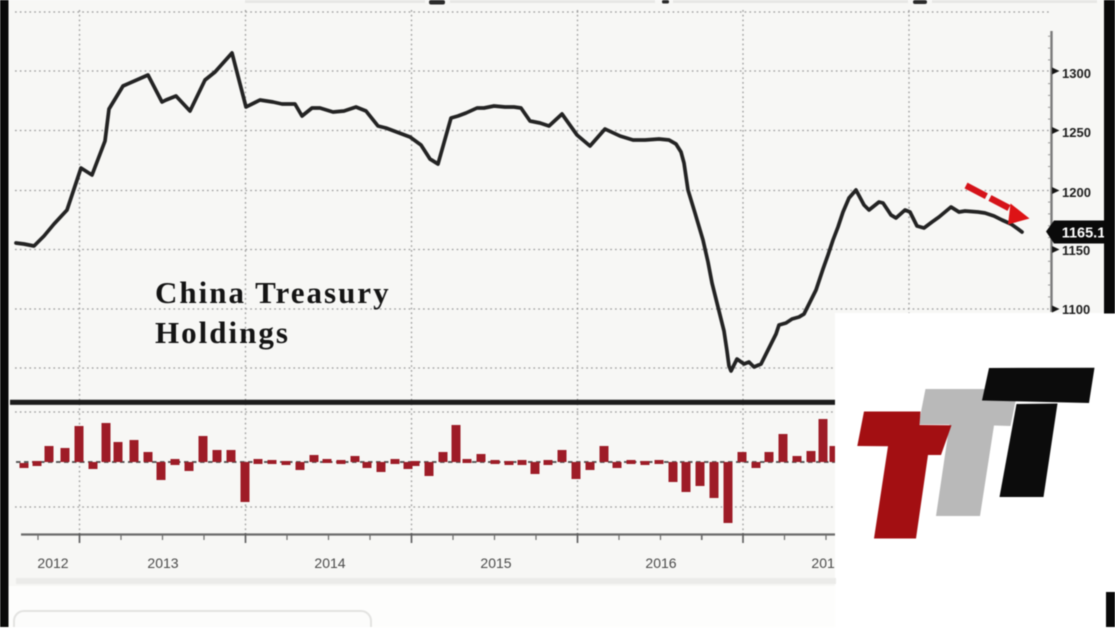 Image resolution: width=1115 pixels, height=632 pixels. Describe the element at coordinates (1076, 309) in the screenshot. I see `svg-text: 1100` at that location.